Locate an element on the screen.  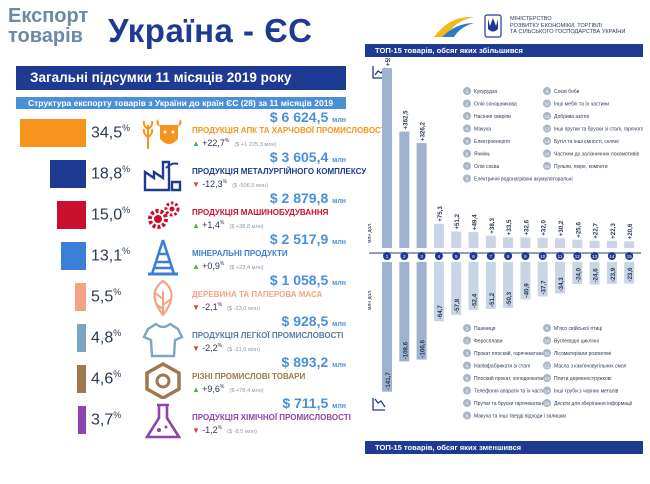
decrease-legend-item: Пшениця is located at coordinates (485, 329).